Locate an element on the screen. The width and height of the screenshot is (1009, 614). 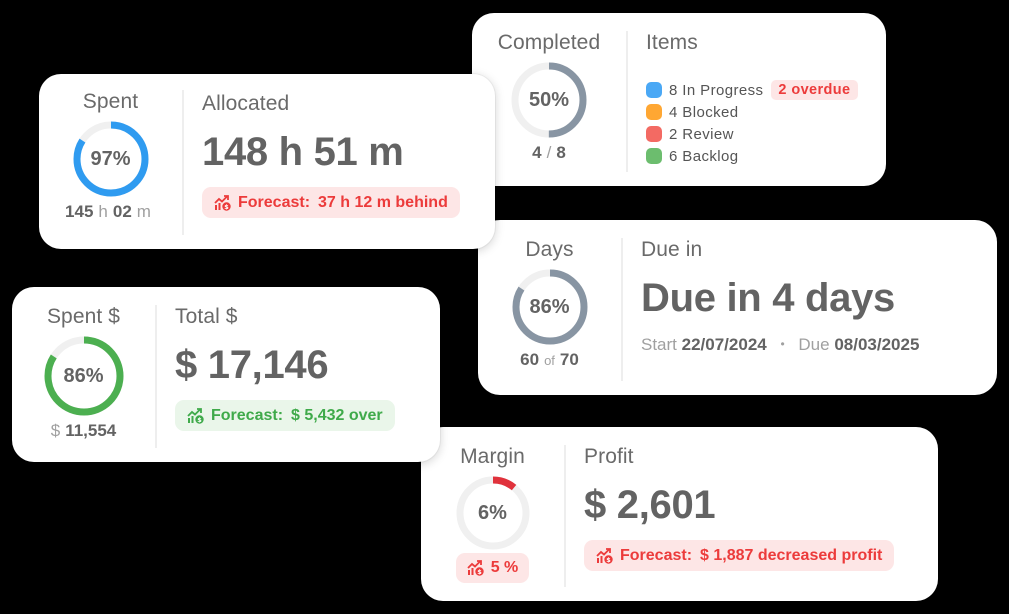
days-of: of is located at coordinates (549, 360).